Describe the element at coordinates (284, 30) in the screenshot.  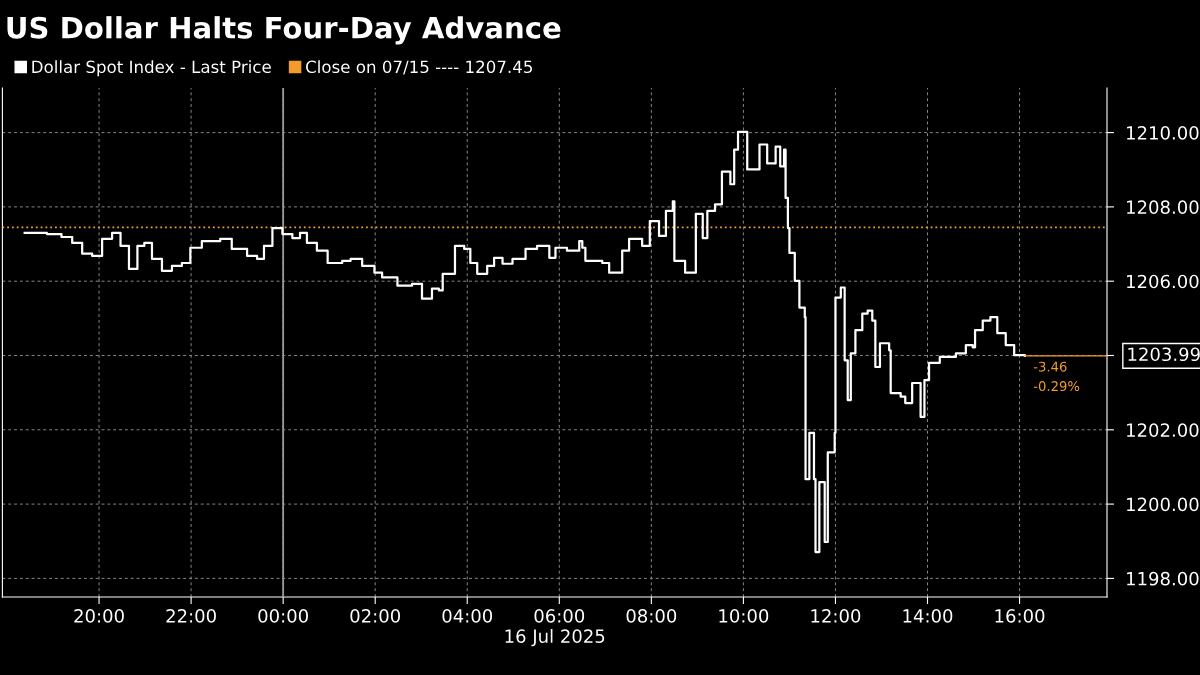
I see `chart-title: US Dollar Halts Four-Day Advance` at that location.